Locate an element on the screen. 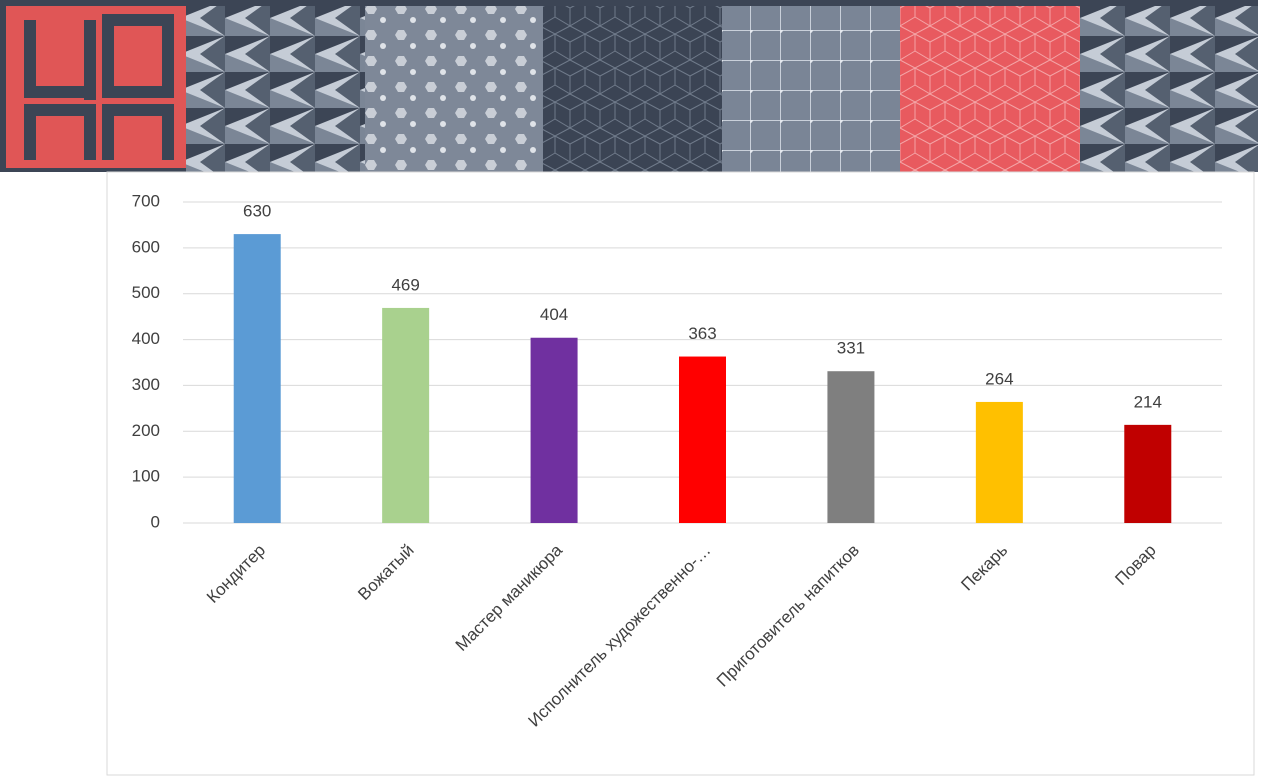 This screenshot has height=780, width=1264. y-tick-label: 500 is located at coordinates (146, 292).